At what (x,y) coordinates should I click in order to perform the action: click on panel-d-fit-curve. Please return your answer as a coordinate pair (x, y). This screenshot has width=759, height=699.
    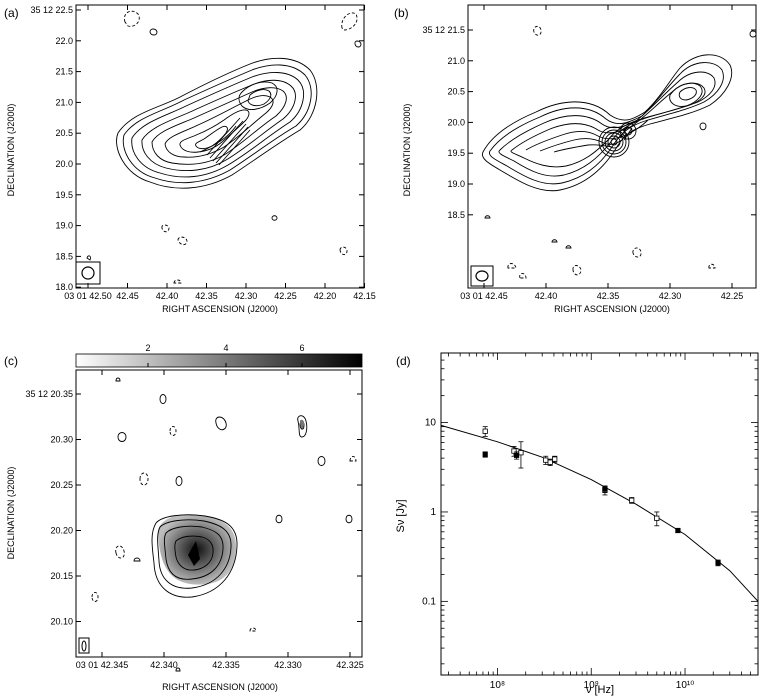
    Looking at the image, I should click on (599, 513).